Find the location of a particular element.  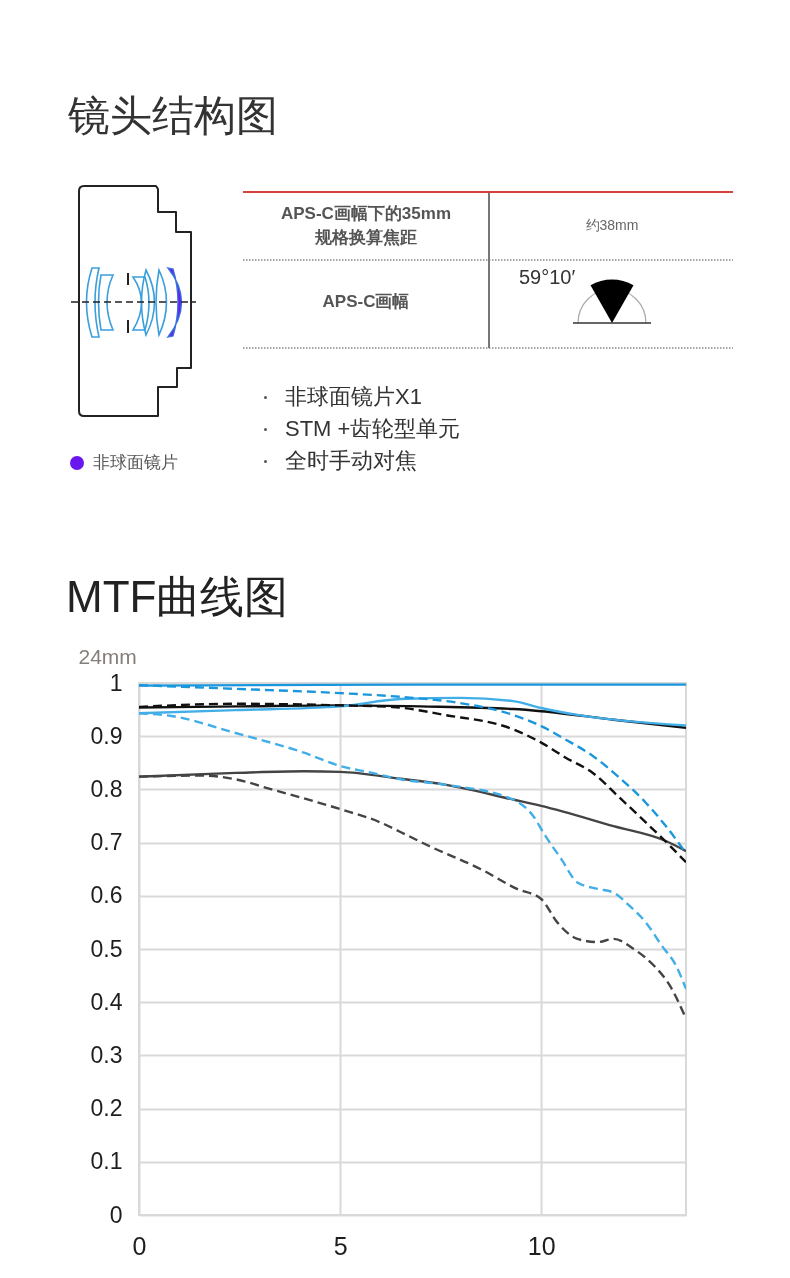

text: APS-C画幅 is located at coordinates (366, 302).